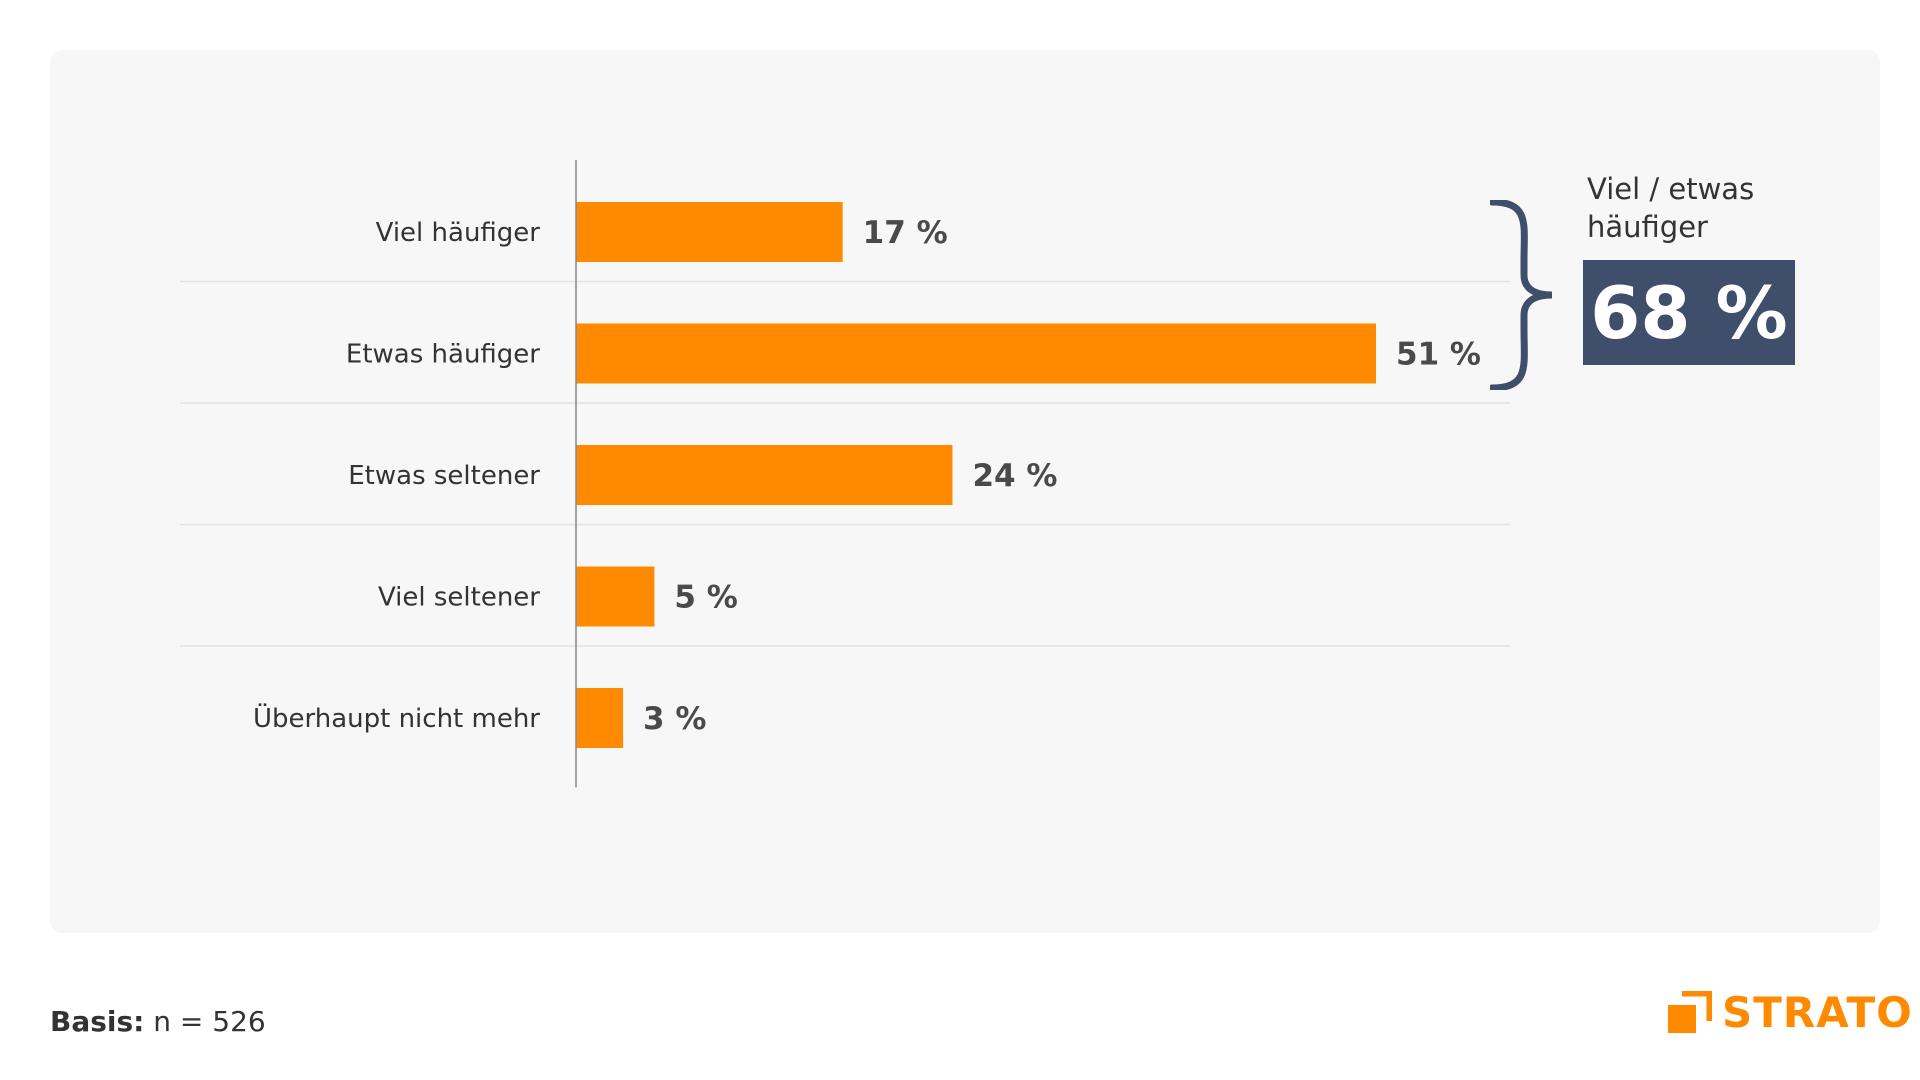 This screenshot has width=1920, height=1080. I want to click on strato-logo: STRATO, so click(1790, 1012).